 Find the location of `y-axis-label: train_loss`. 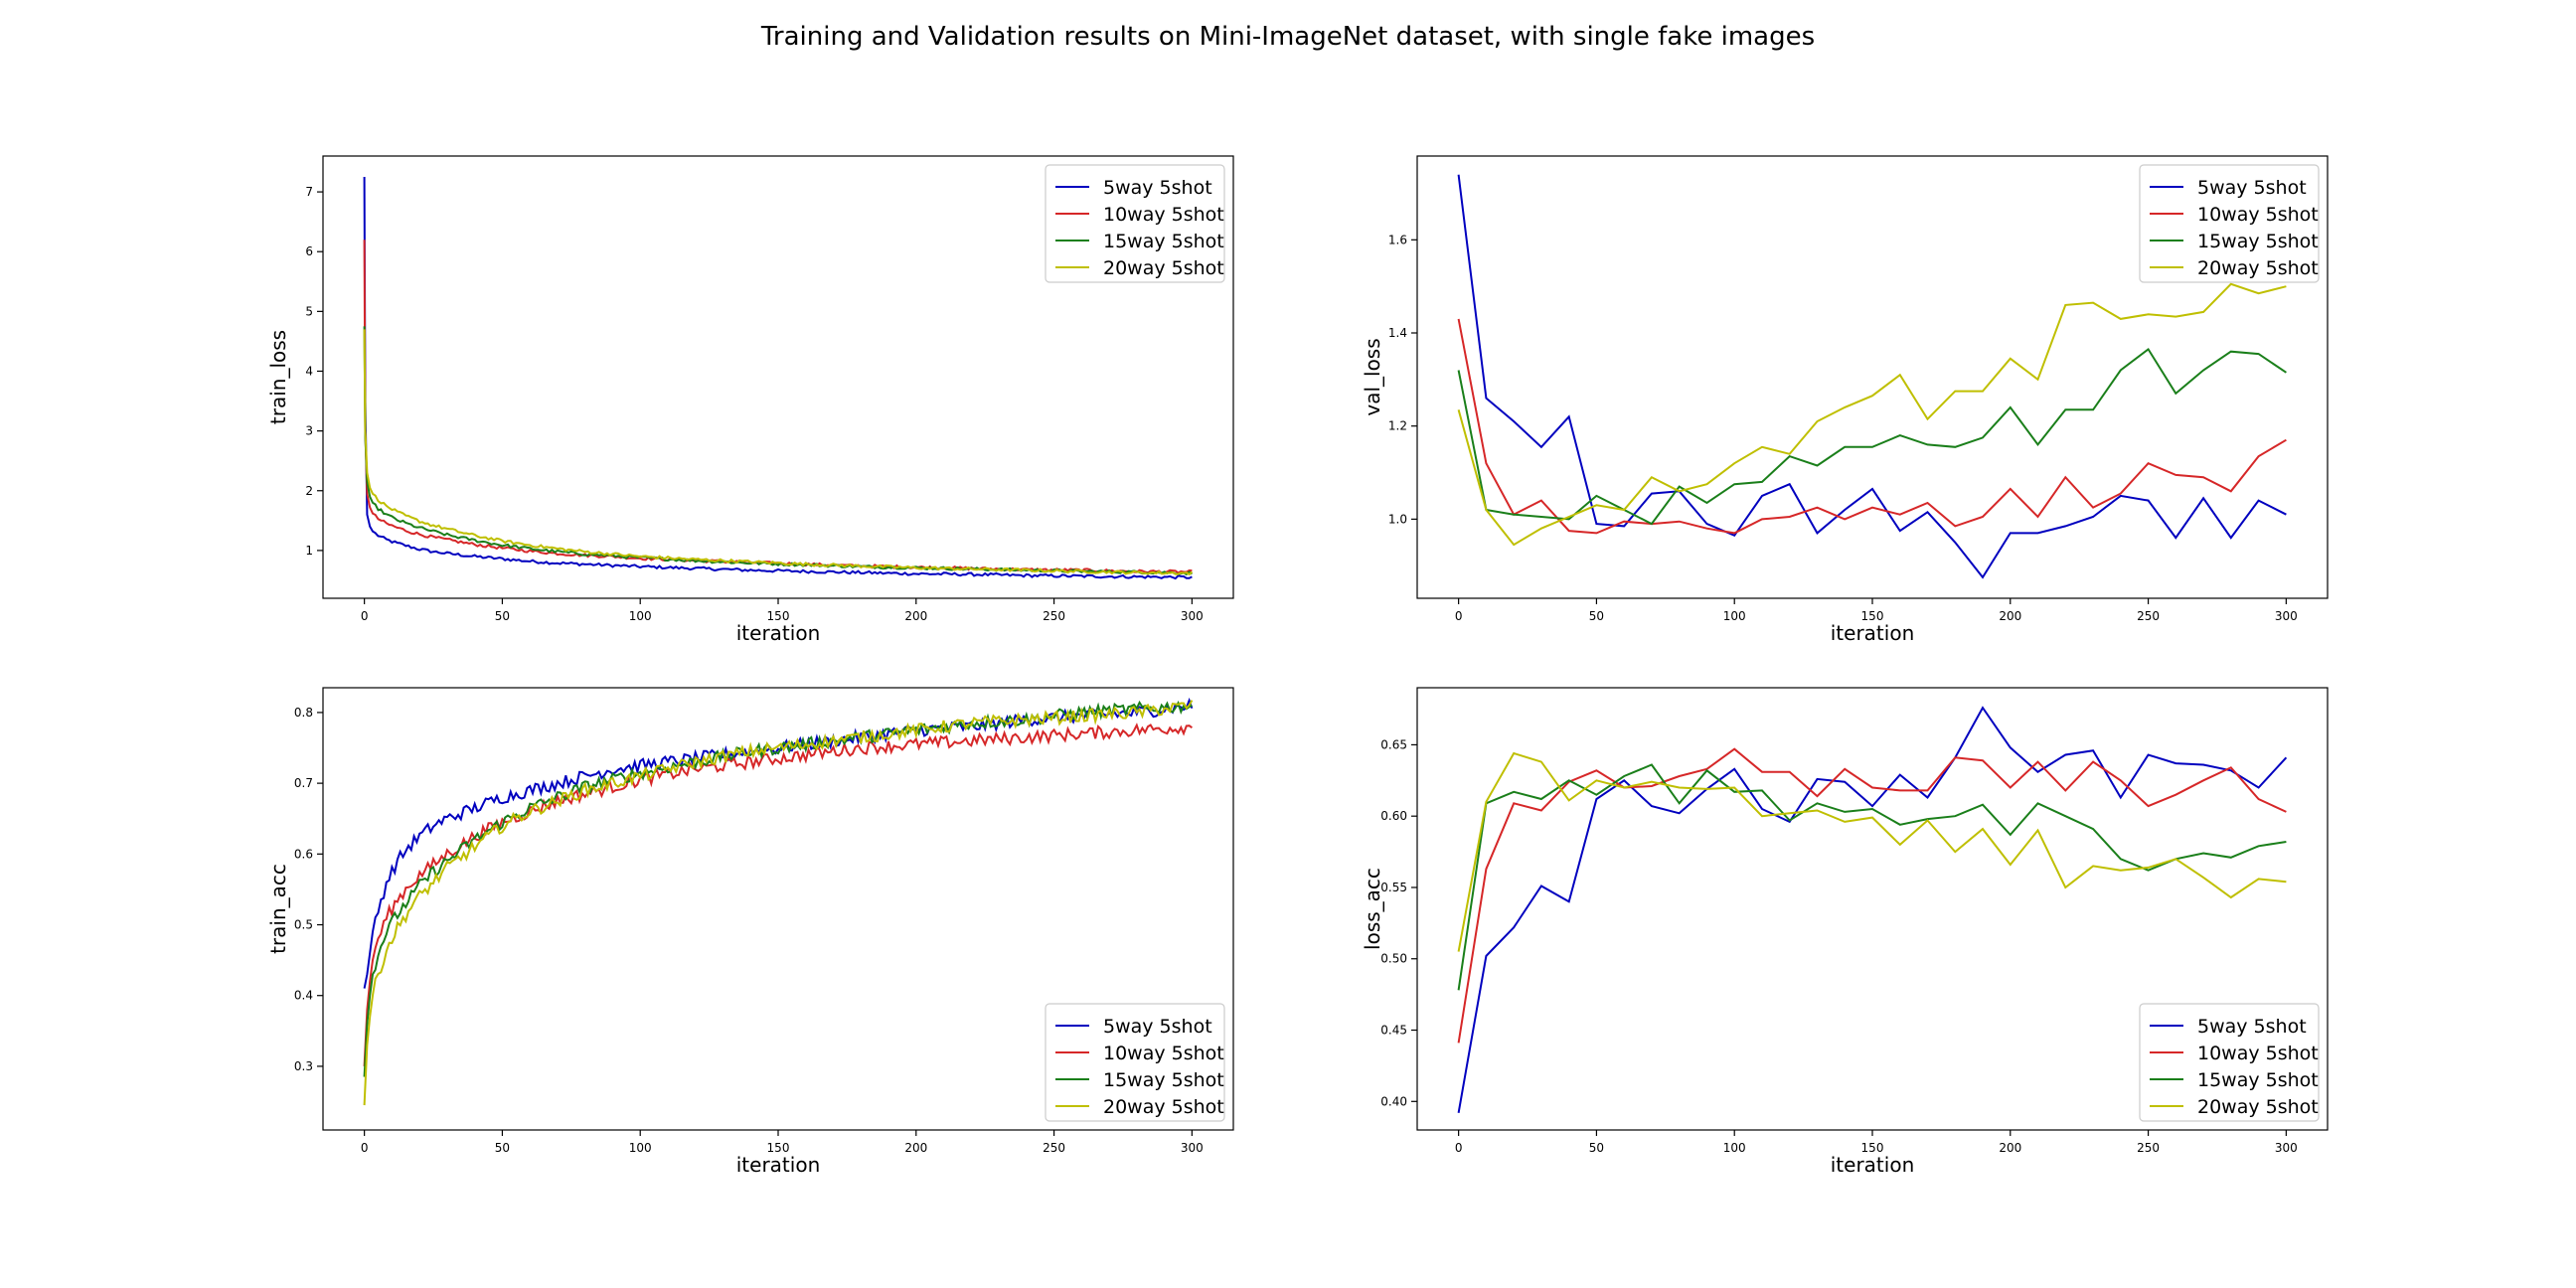

y-axis-label: train_loss is located at coordinates (278, 377).